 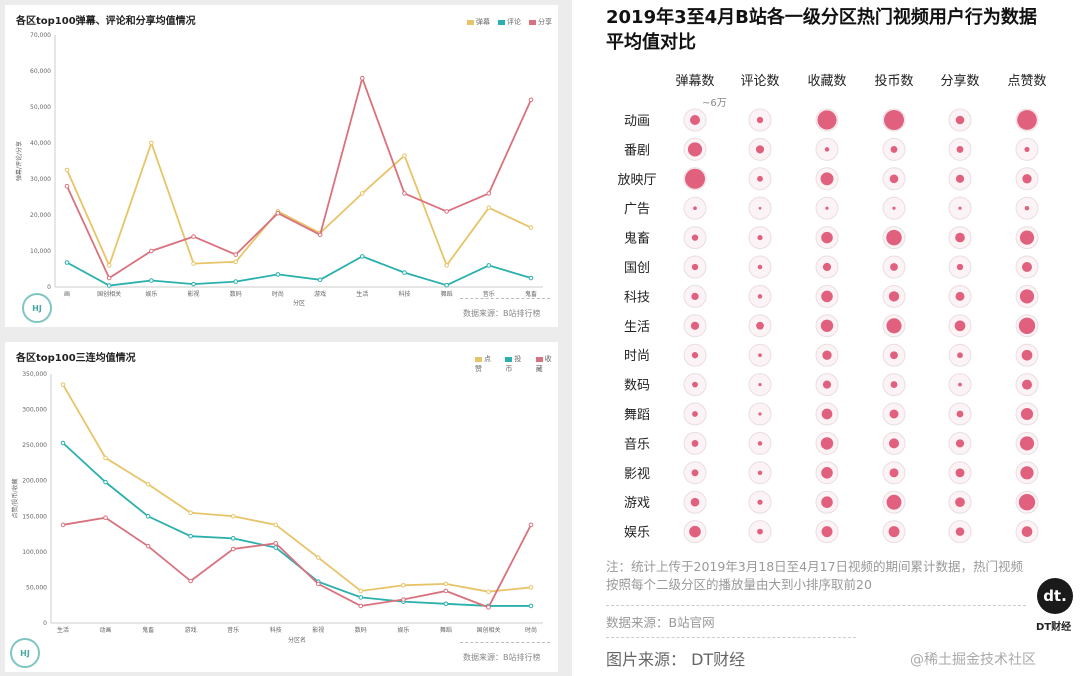 What do you see at coordinates (637, 209) in the screenshot?
I see `row-label: 广告` at bounding box center [637, 209].